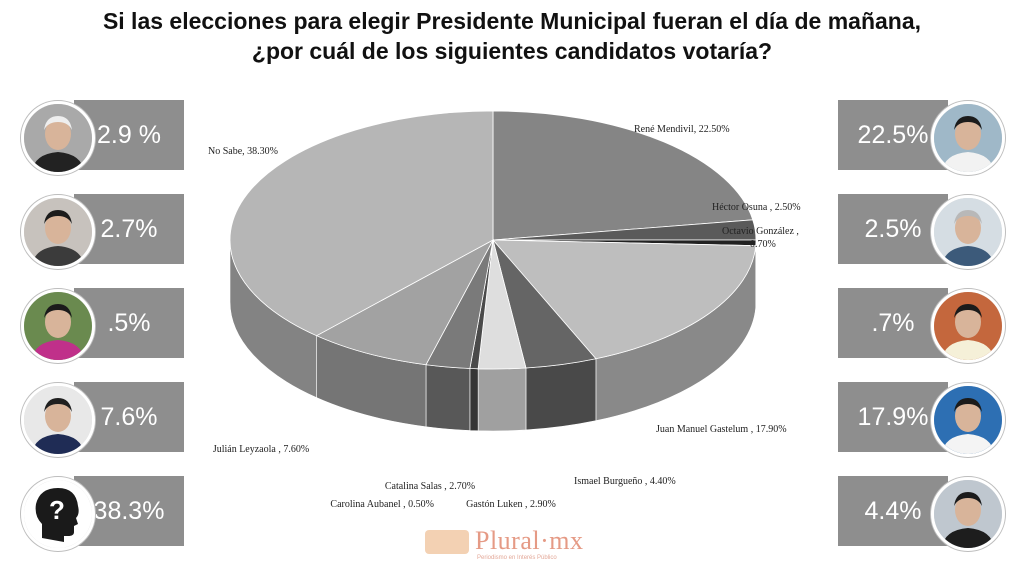  What do you see at coordinates (511, 504) in the screenshot?
I see `slice-data-label: Gastón Luken , 2.90%` at bounding box center [511, 504].